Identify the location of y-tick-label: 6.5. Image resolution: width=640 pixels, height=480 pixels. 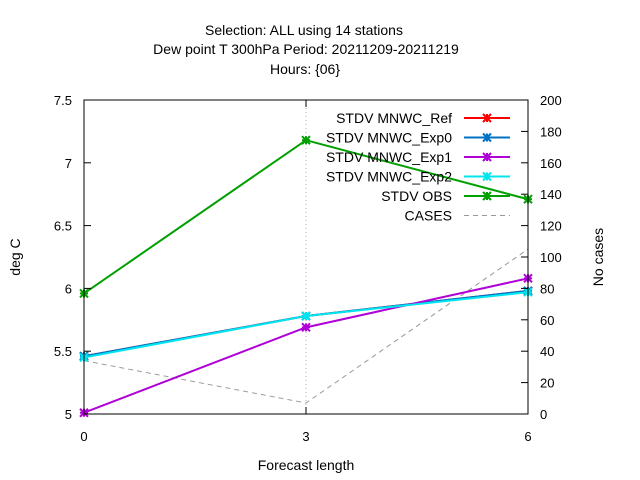
(63, 226).